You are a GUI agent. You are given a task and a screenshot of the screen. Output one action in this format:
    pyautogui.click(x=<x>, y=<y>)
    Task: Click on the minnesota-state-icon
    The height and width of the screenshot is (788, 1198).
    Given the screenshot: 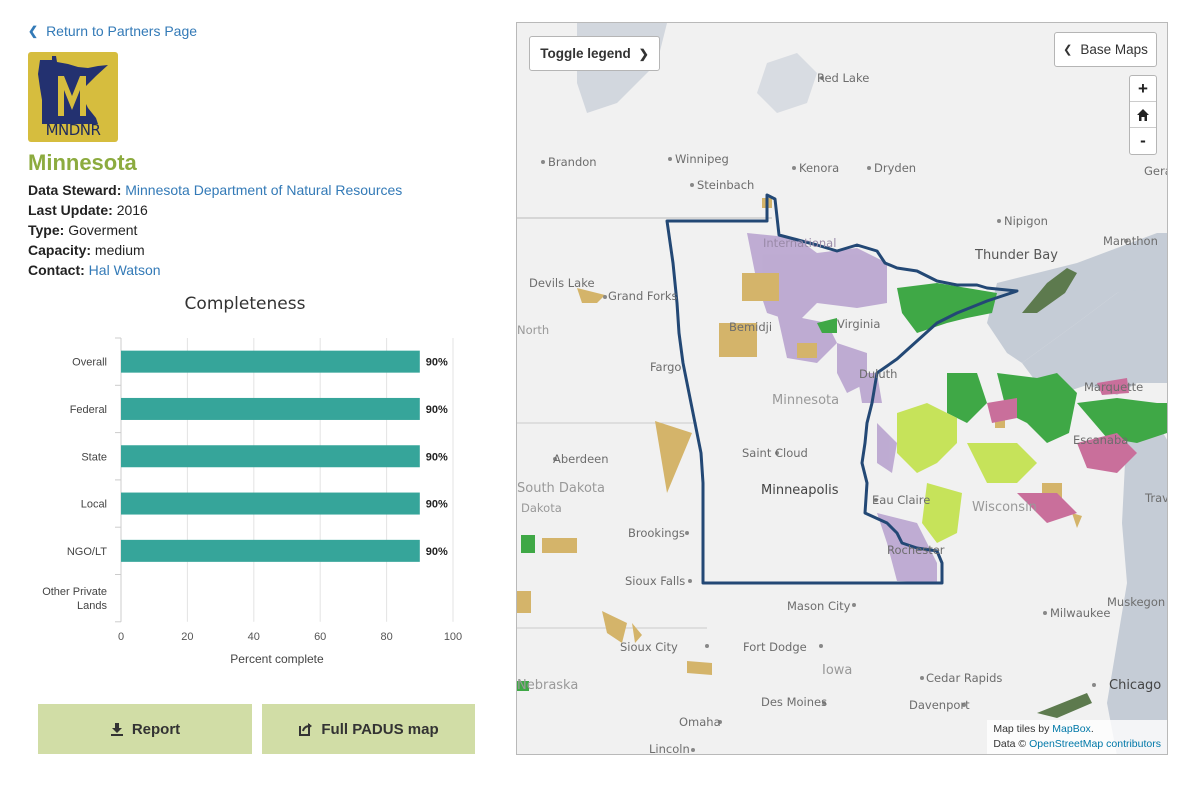 What is the action you would take?
    pyautogui.click(x=73, y=90)
    